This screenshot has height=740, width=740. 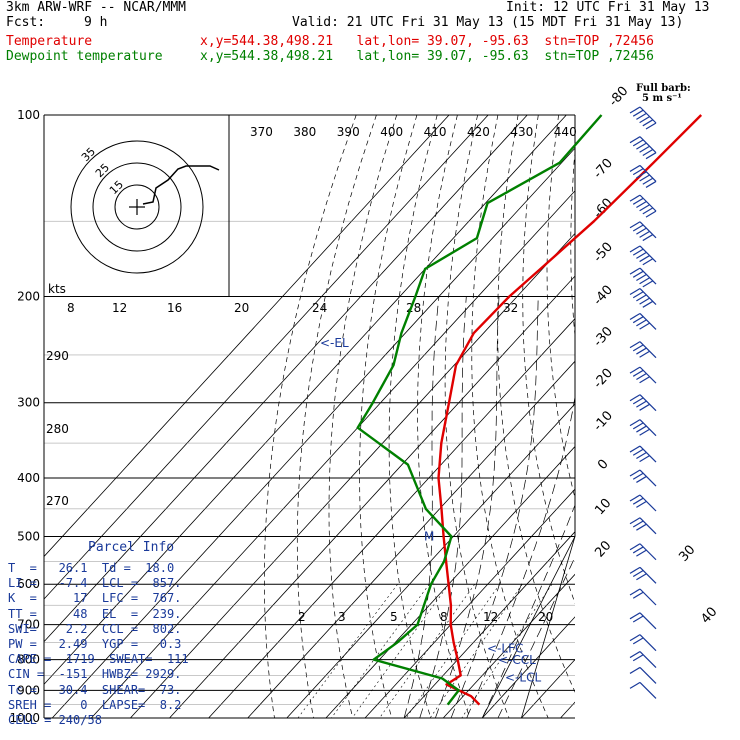 I want to click on isotherm-label: 30, so click(x=687, y=553).